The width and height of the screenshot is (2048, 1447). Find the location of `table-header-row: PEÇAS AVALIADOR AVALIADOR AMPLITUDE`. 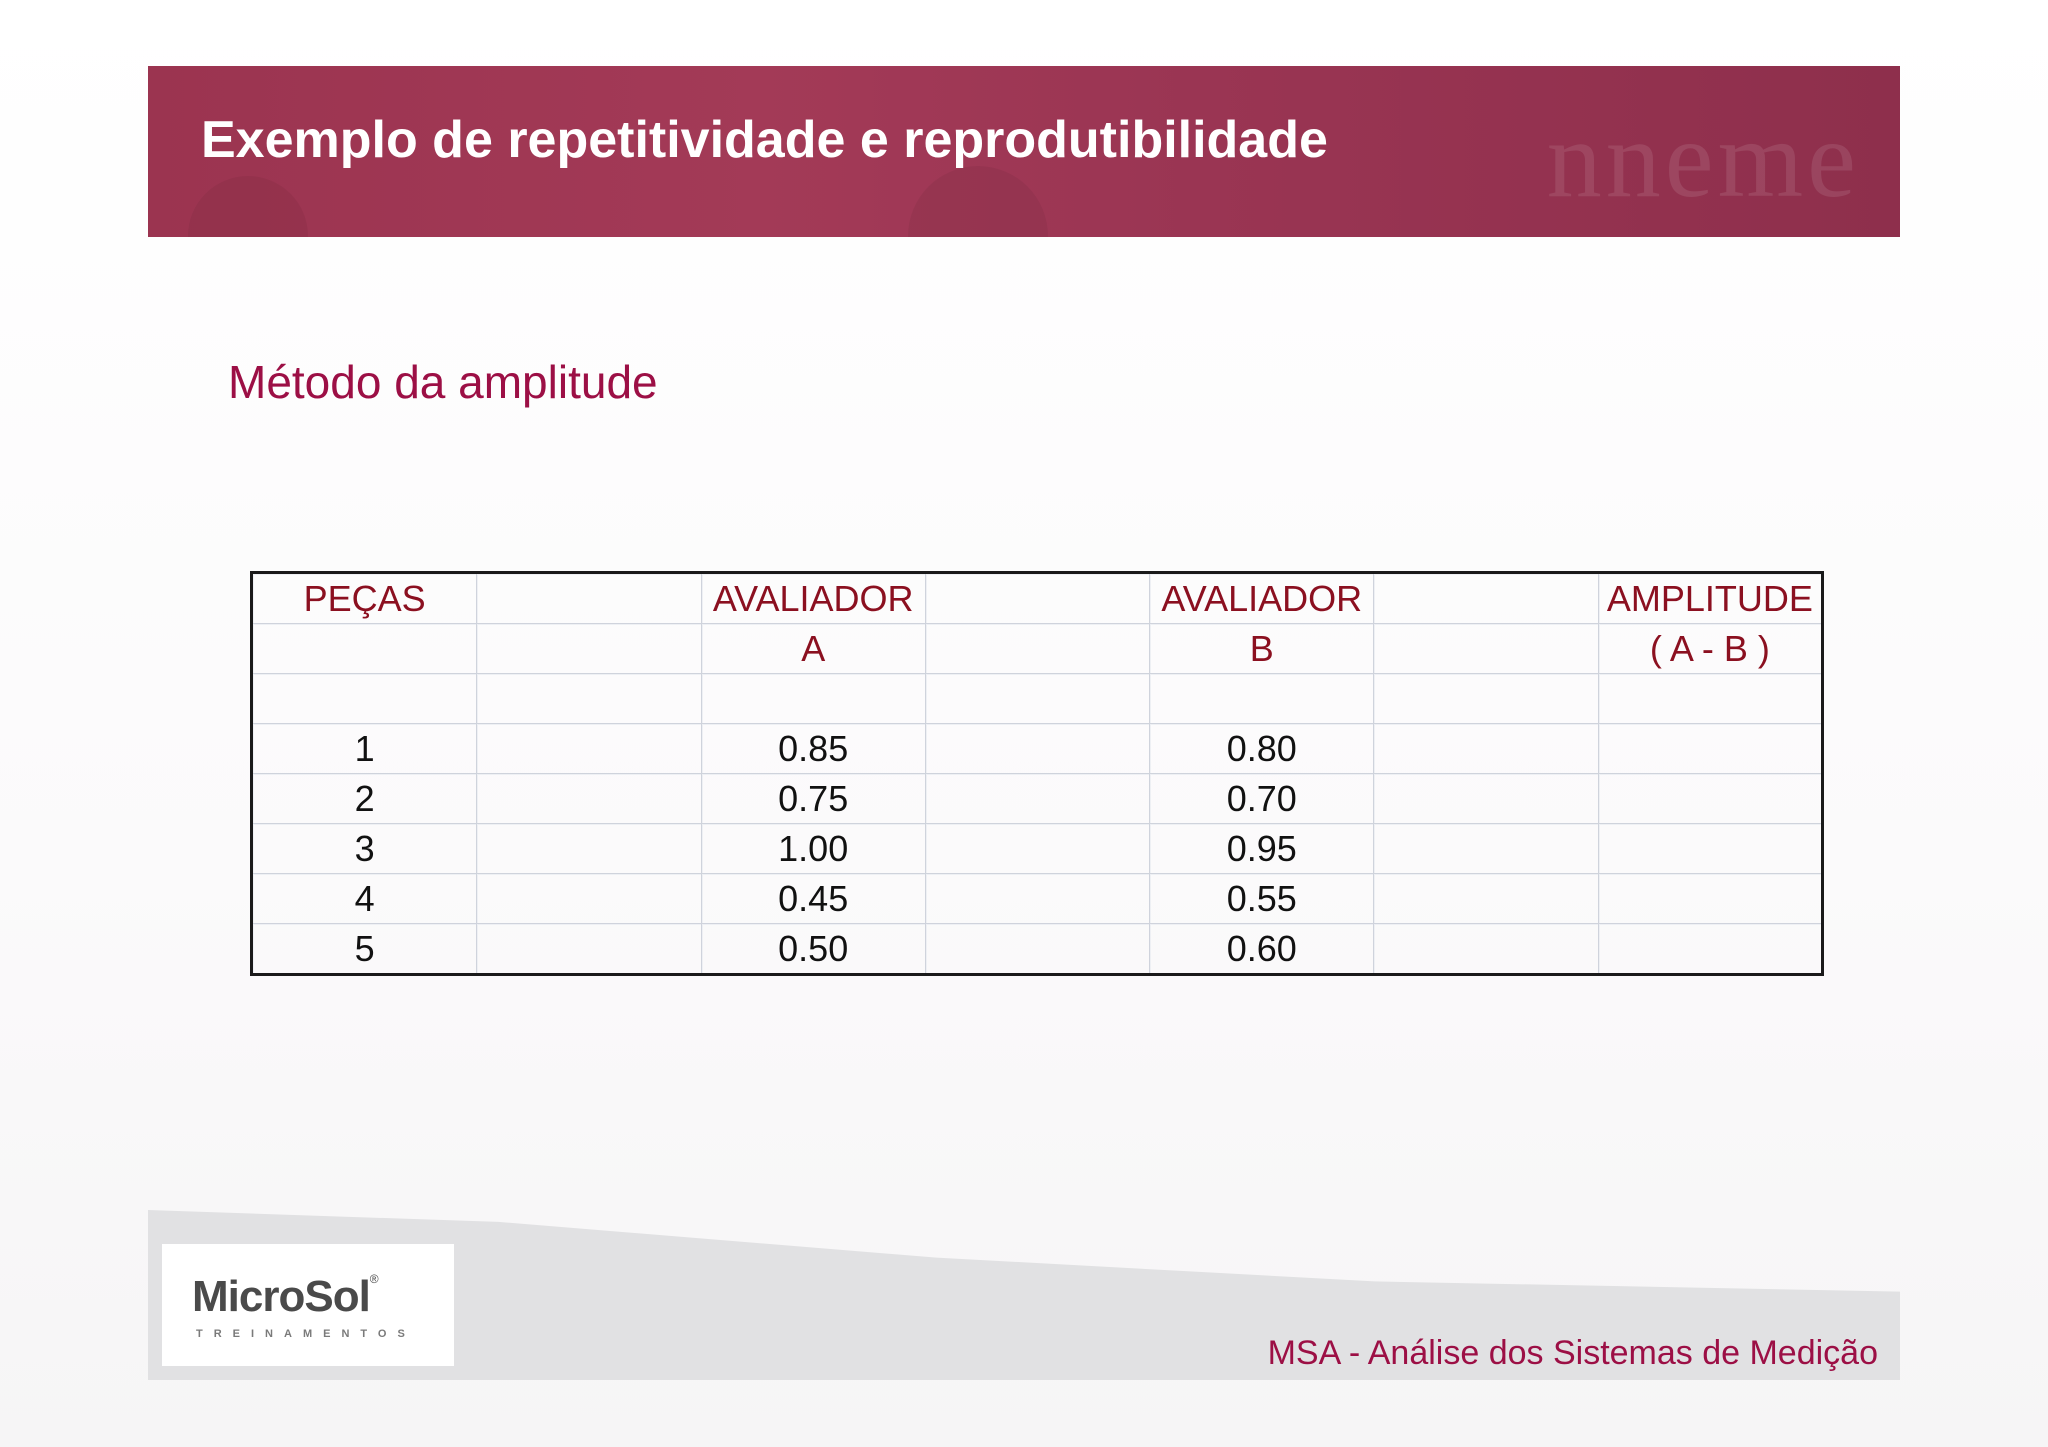

table-header-row: PEÇAS AVALIADOR AVALIADOR AMPLITUDE is located at coordinates (1037, 598).